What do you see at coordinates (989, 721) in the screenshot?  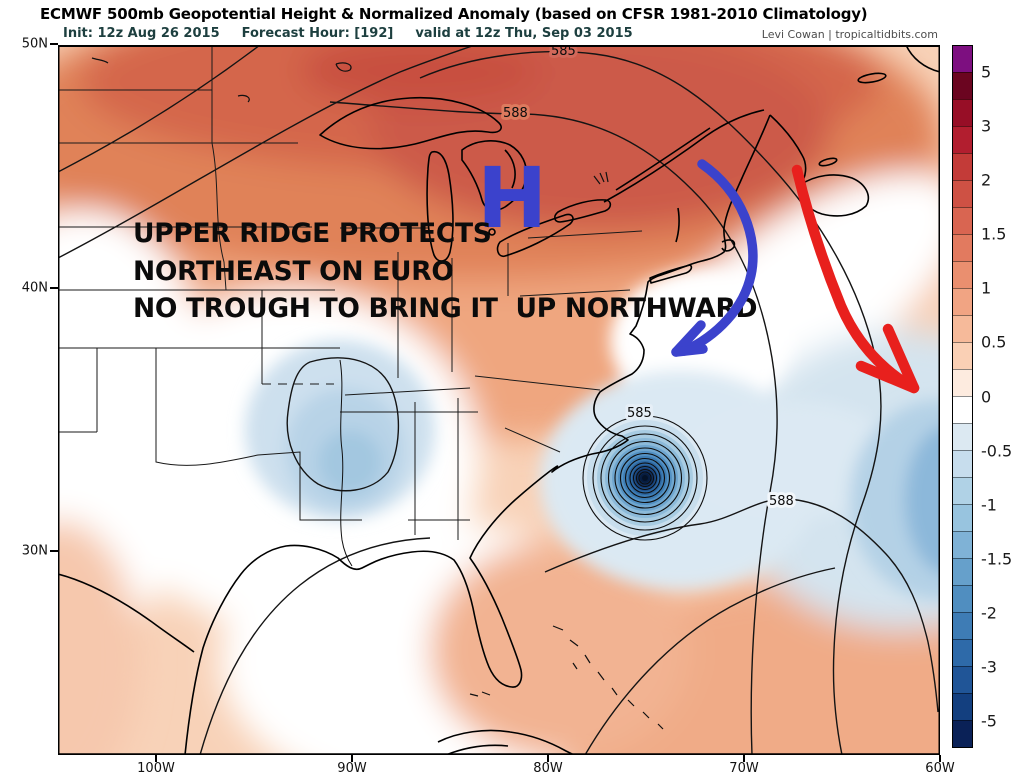 I see `colorbar-label: -5` at bounding box center [989, 721].